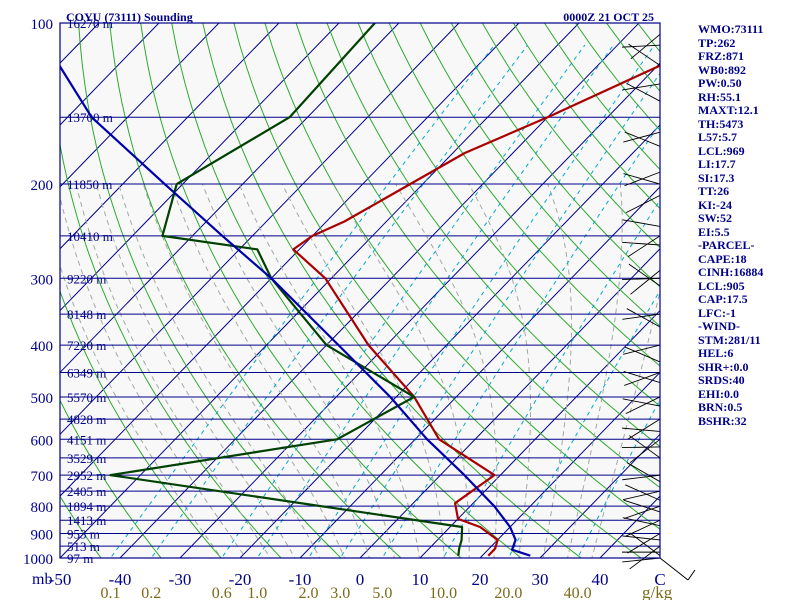 This screenshot has width=800, height=600. Describe the element at coordinates (723, 366) in the screenshot. I see `index-item: SHR+:0.0` at that location.